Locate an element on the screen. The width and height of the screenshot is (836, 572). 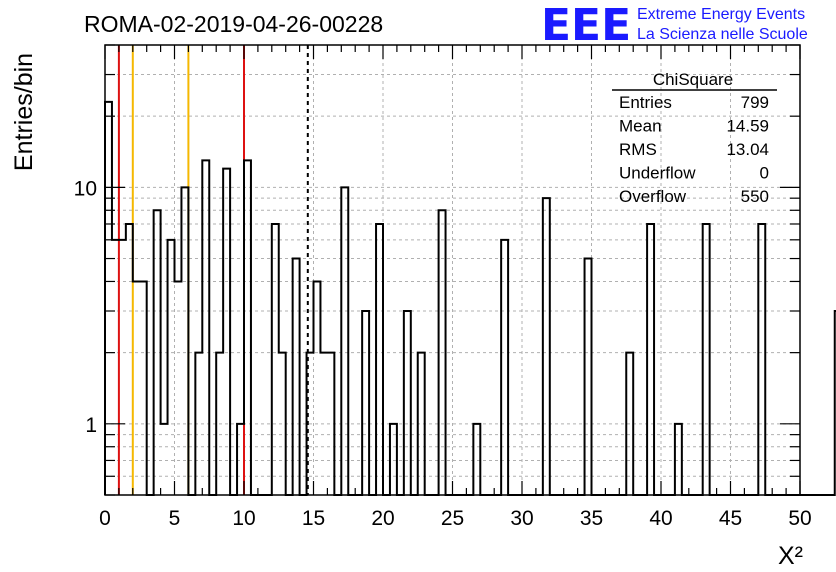
stats-value-underflow: 0 is located at coordinates (764, 173).